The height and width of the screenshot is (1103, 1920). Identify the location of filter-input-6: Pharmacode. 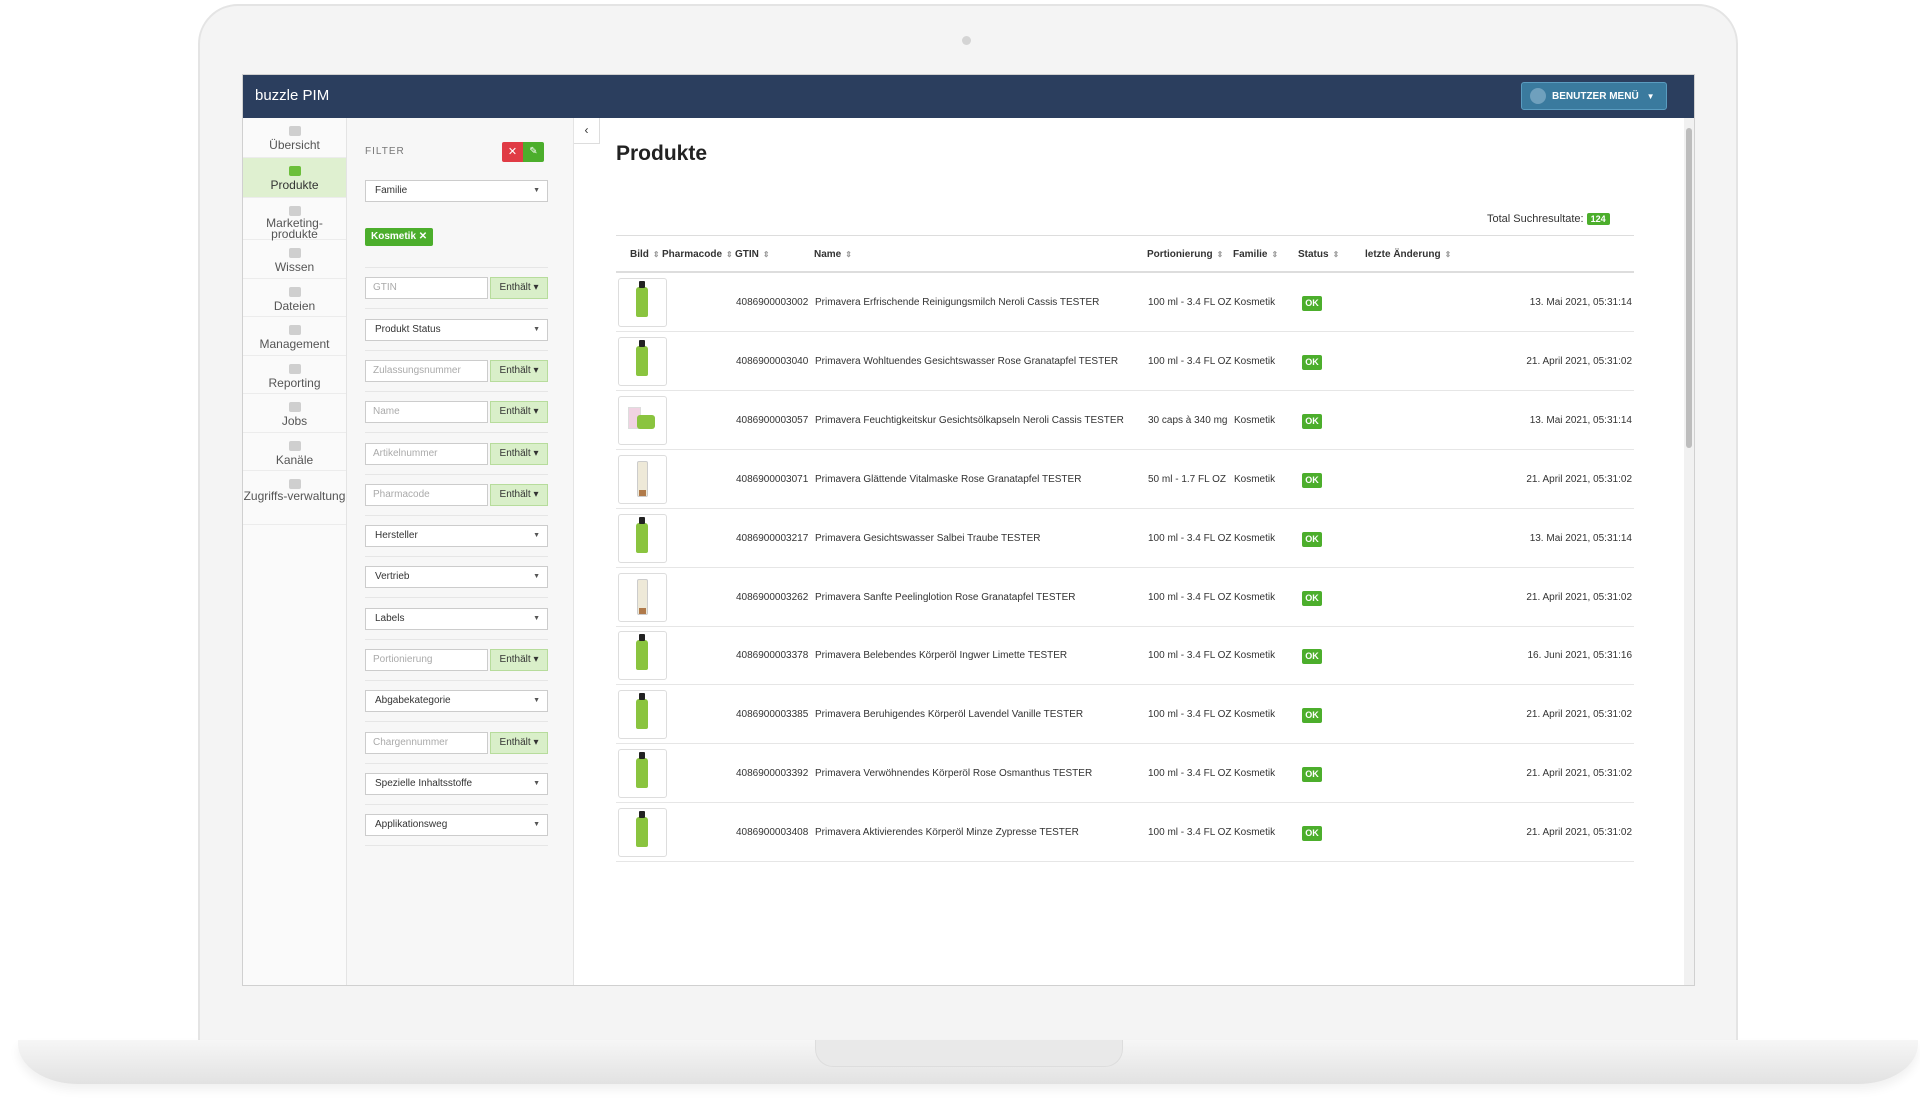
(426, 494).